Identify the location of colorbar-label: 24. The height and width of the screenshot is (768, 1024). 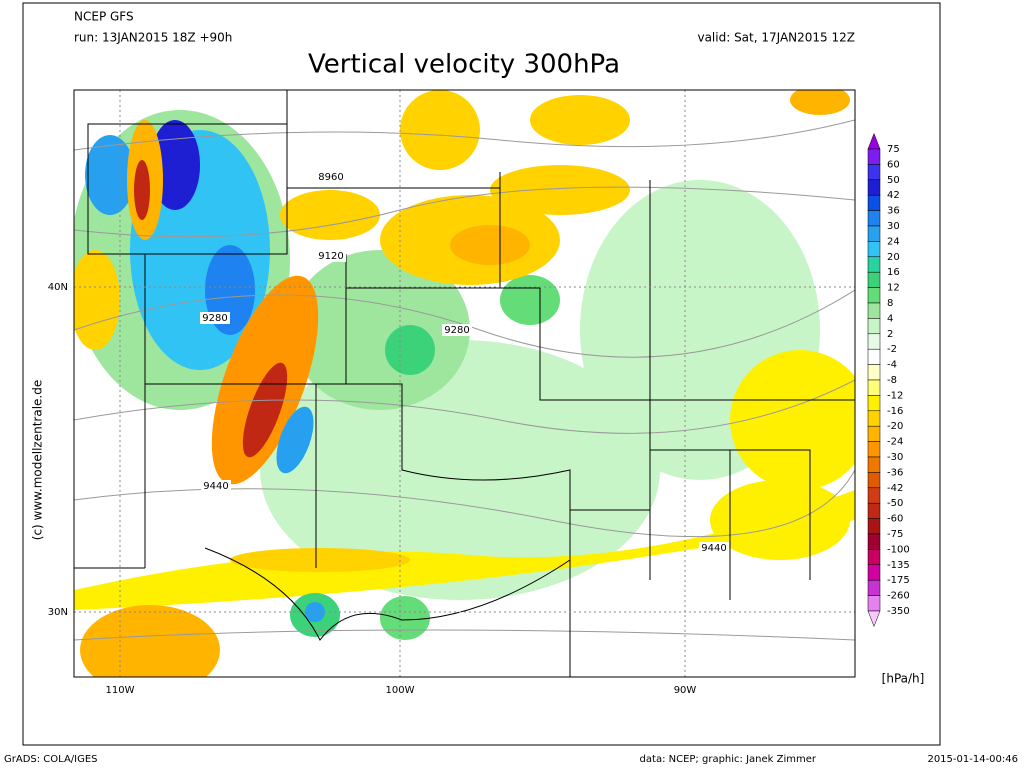
(893, 241).